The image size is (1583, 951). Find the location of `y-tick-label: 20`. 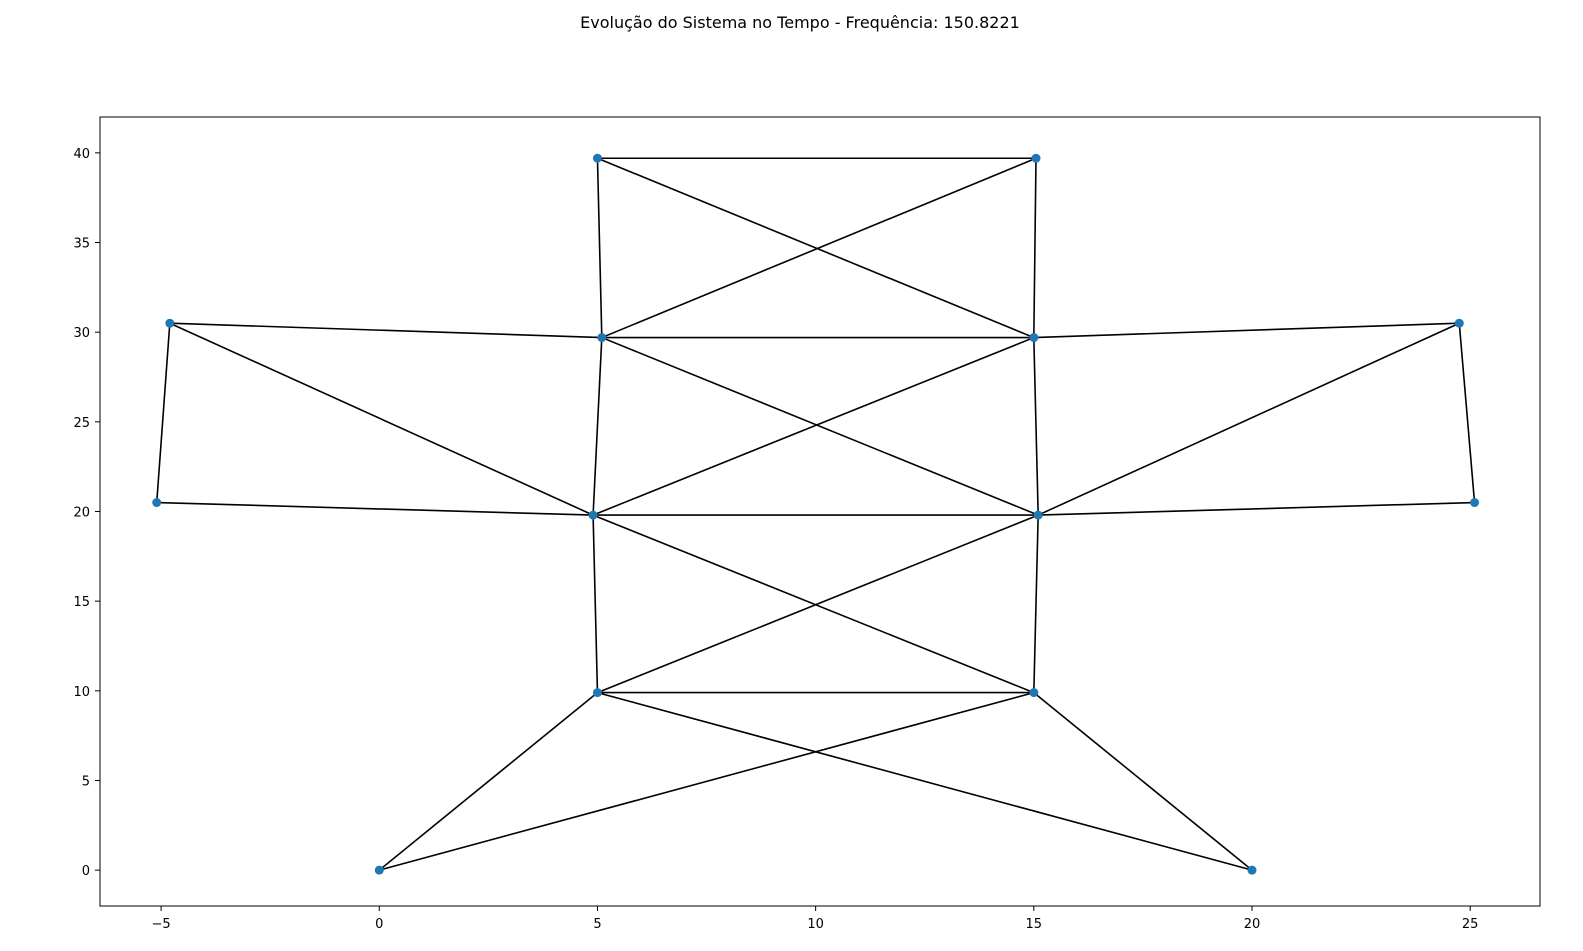

y-tick-label: 20 is located at coordinates (81, 513).